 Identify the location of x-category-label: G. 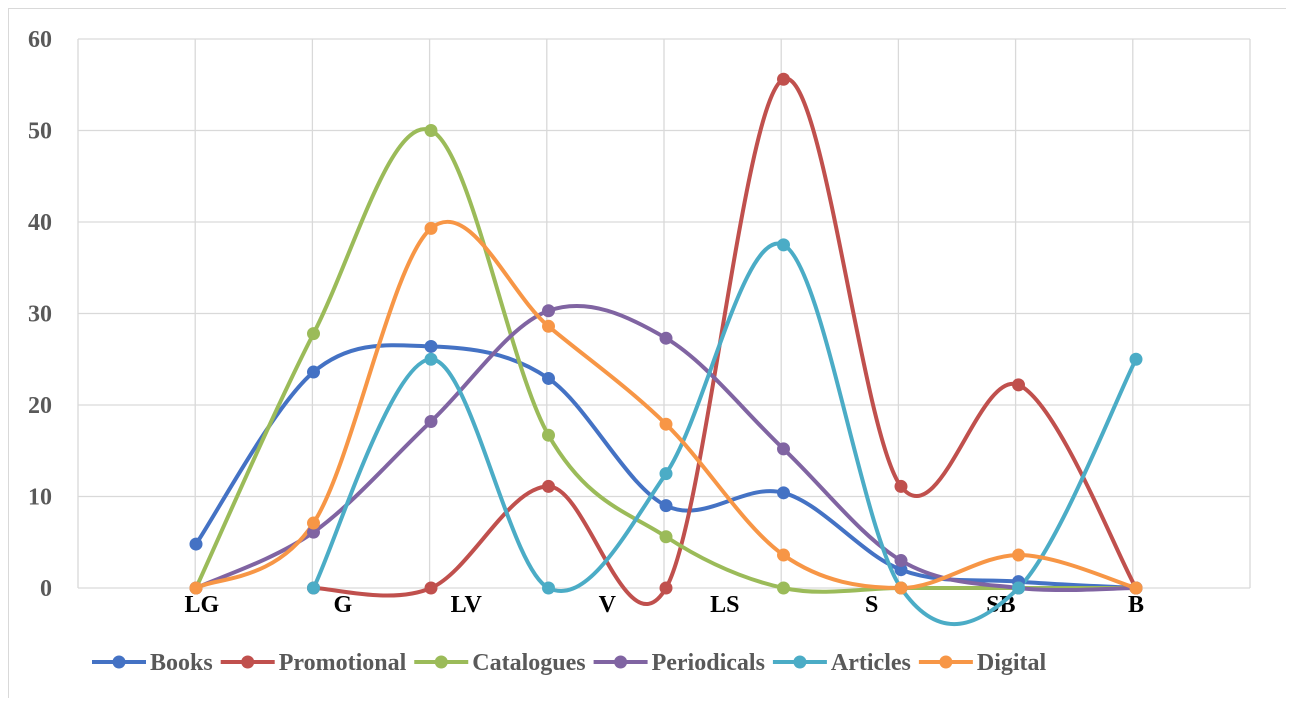
(343, 605).